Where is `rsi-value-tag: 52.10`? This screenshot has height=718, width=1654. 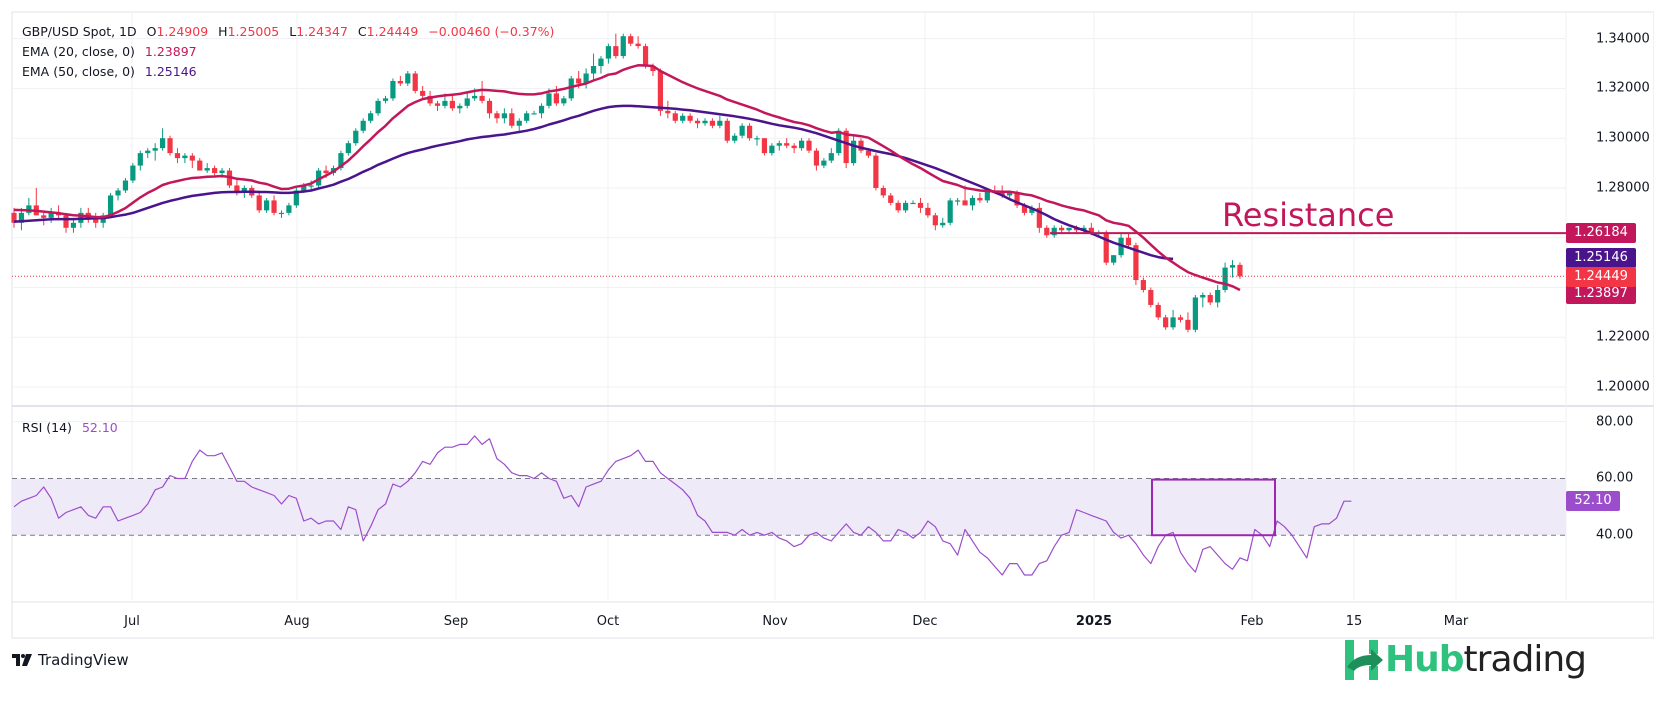 rsi-value-tag: 52.10 is located at coordinates (1593, 501).